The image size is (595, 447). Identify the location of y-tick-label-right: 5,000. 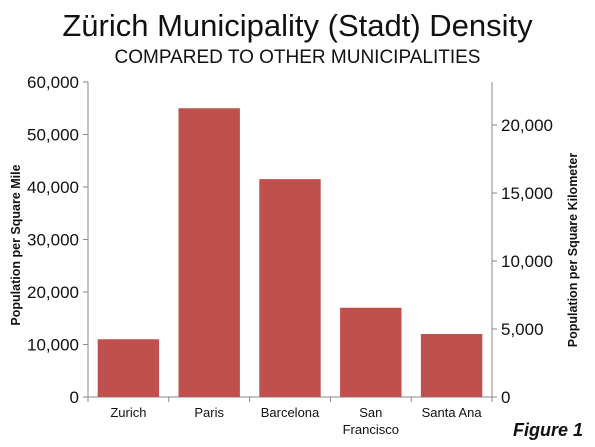
(522, 329).